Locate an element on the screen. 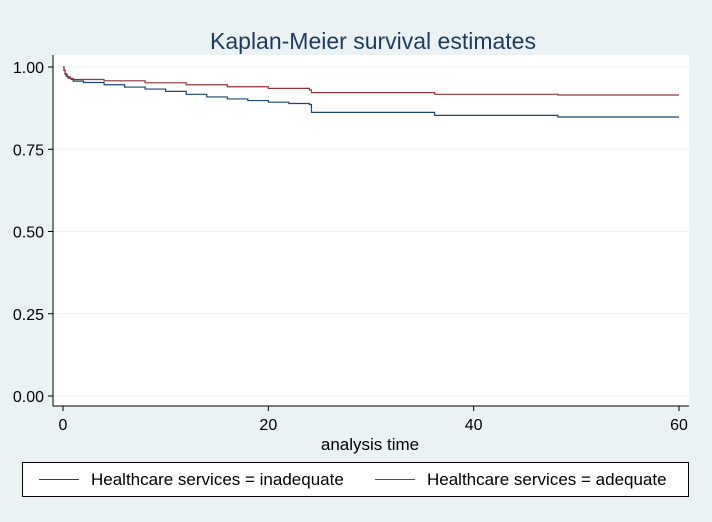 This screenshot has width=712, height=522. y-tick-label-1: 0.25 is located at coordinates (28, 315).